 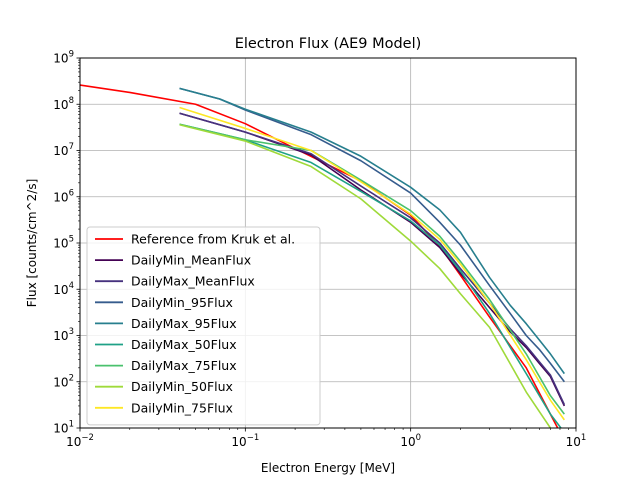 What do you see at coordinates (63, 381) in the screenshot?
I see `y-tick-label: 10²` at bounding box center [63, 381].